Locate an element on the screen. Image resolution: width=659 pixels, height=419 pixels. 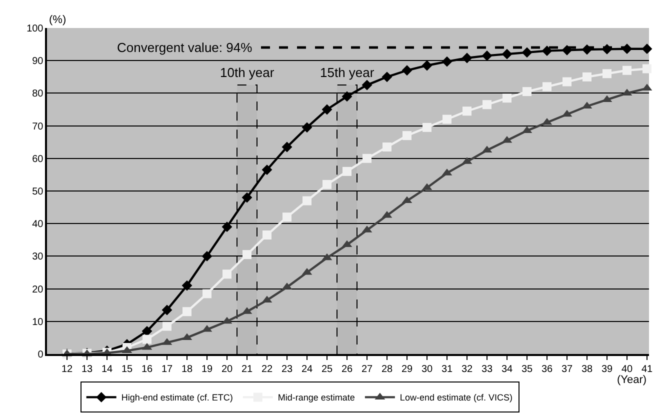
x-tick-label: 28 is located at coordinates (387, 369).